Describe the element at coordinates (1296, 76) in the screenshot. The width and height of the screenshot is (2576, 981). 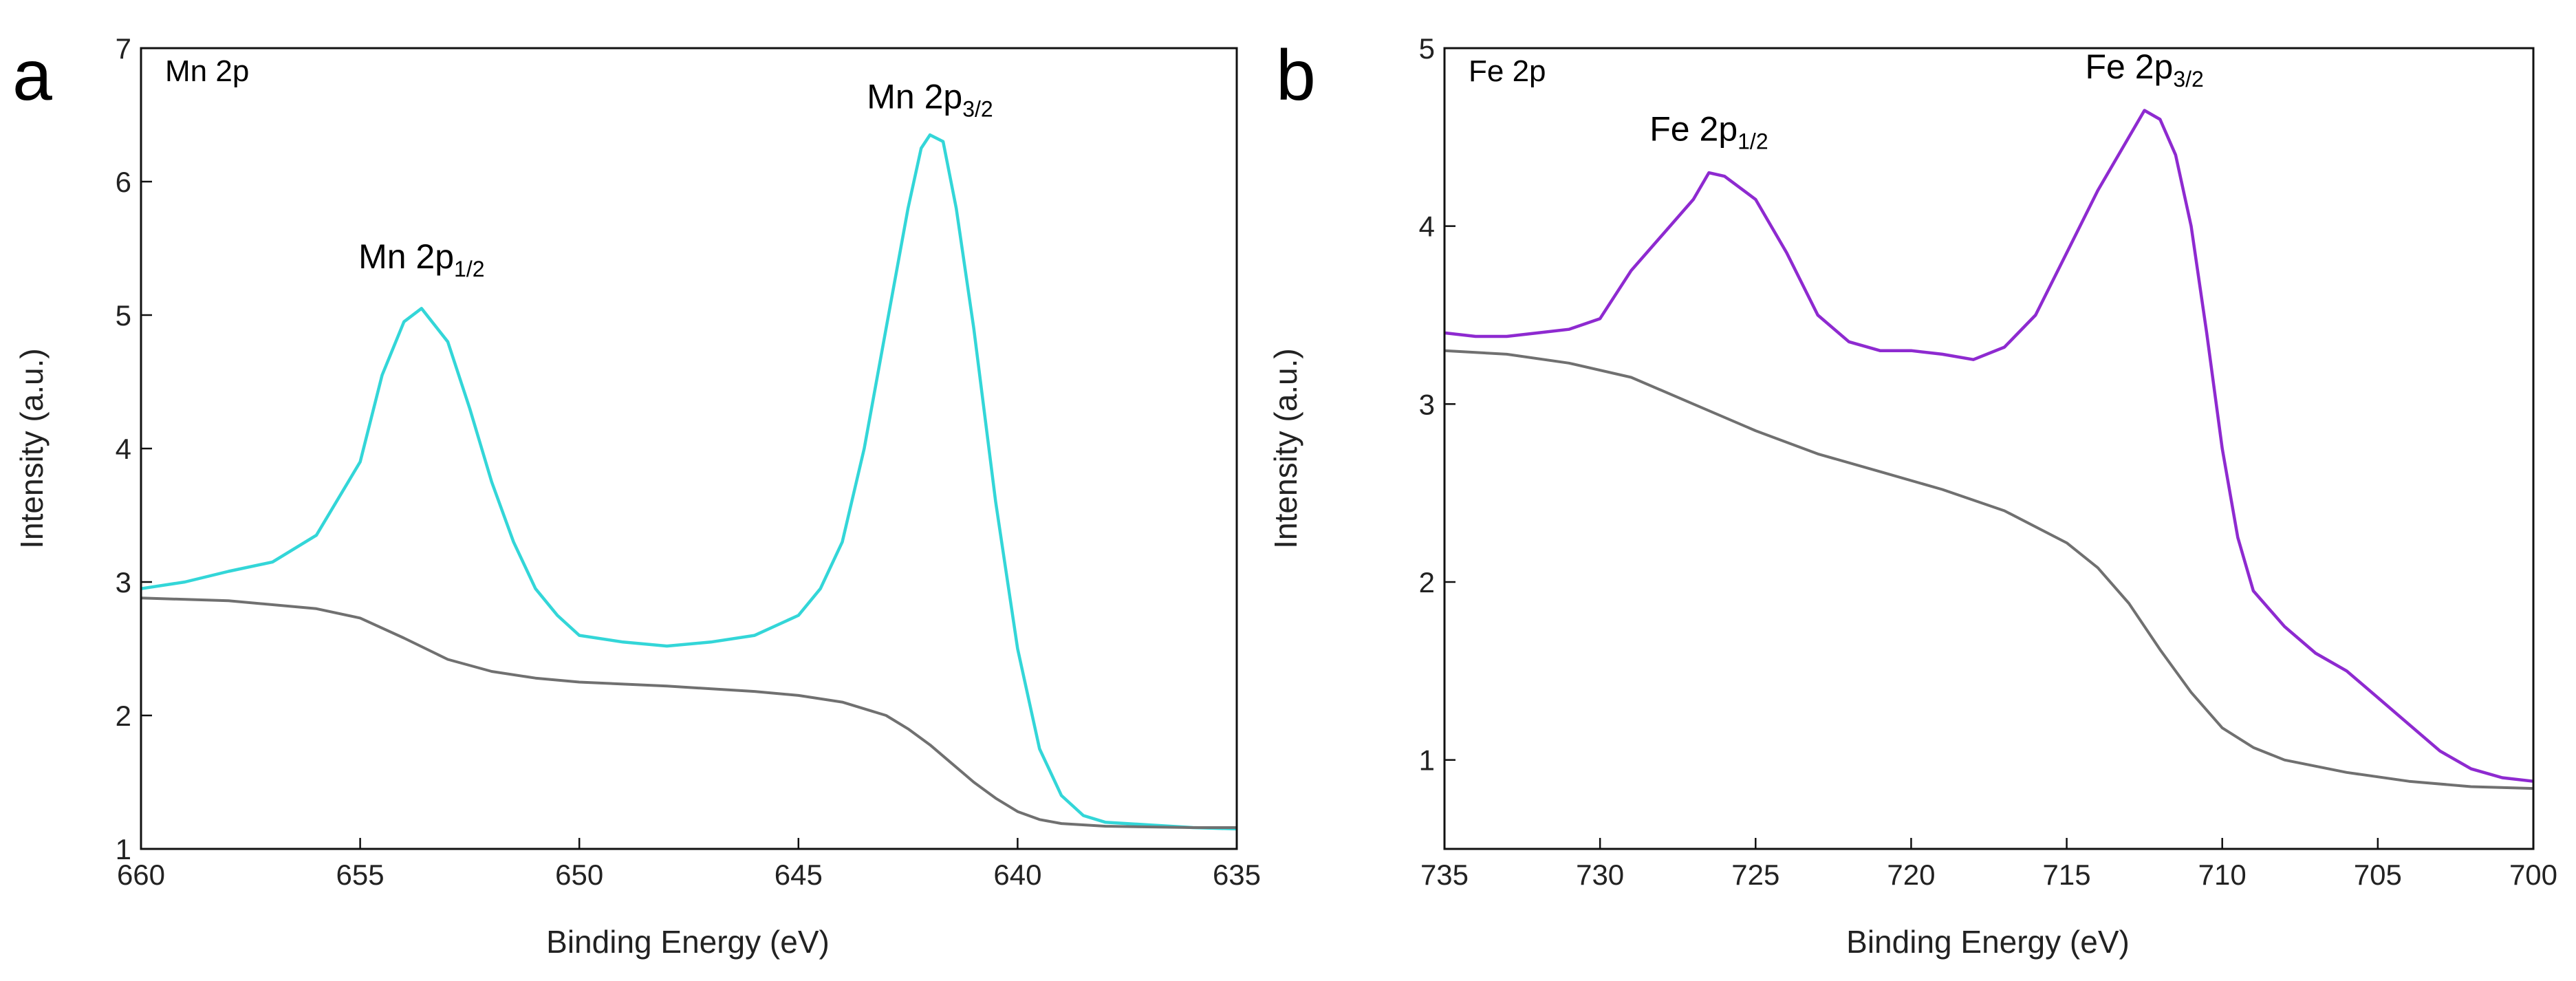
I see `panel-letter-b: b` at that location.